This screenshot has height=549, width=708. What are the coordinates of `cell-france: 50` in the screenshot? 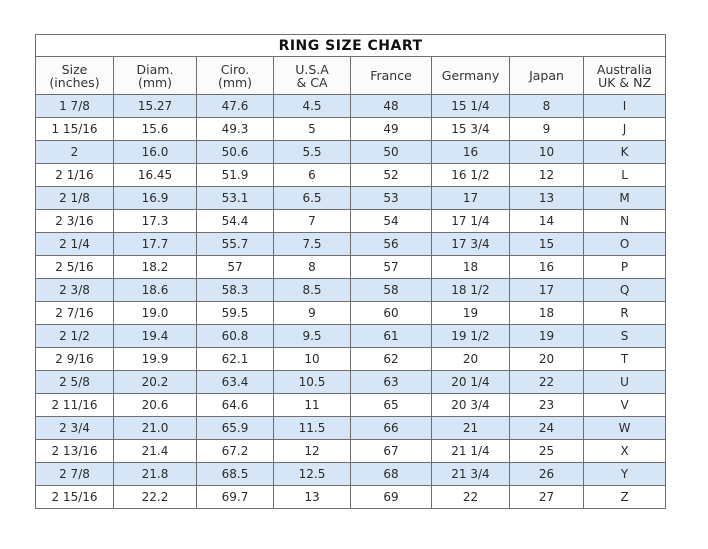 It's located at (391, 152).